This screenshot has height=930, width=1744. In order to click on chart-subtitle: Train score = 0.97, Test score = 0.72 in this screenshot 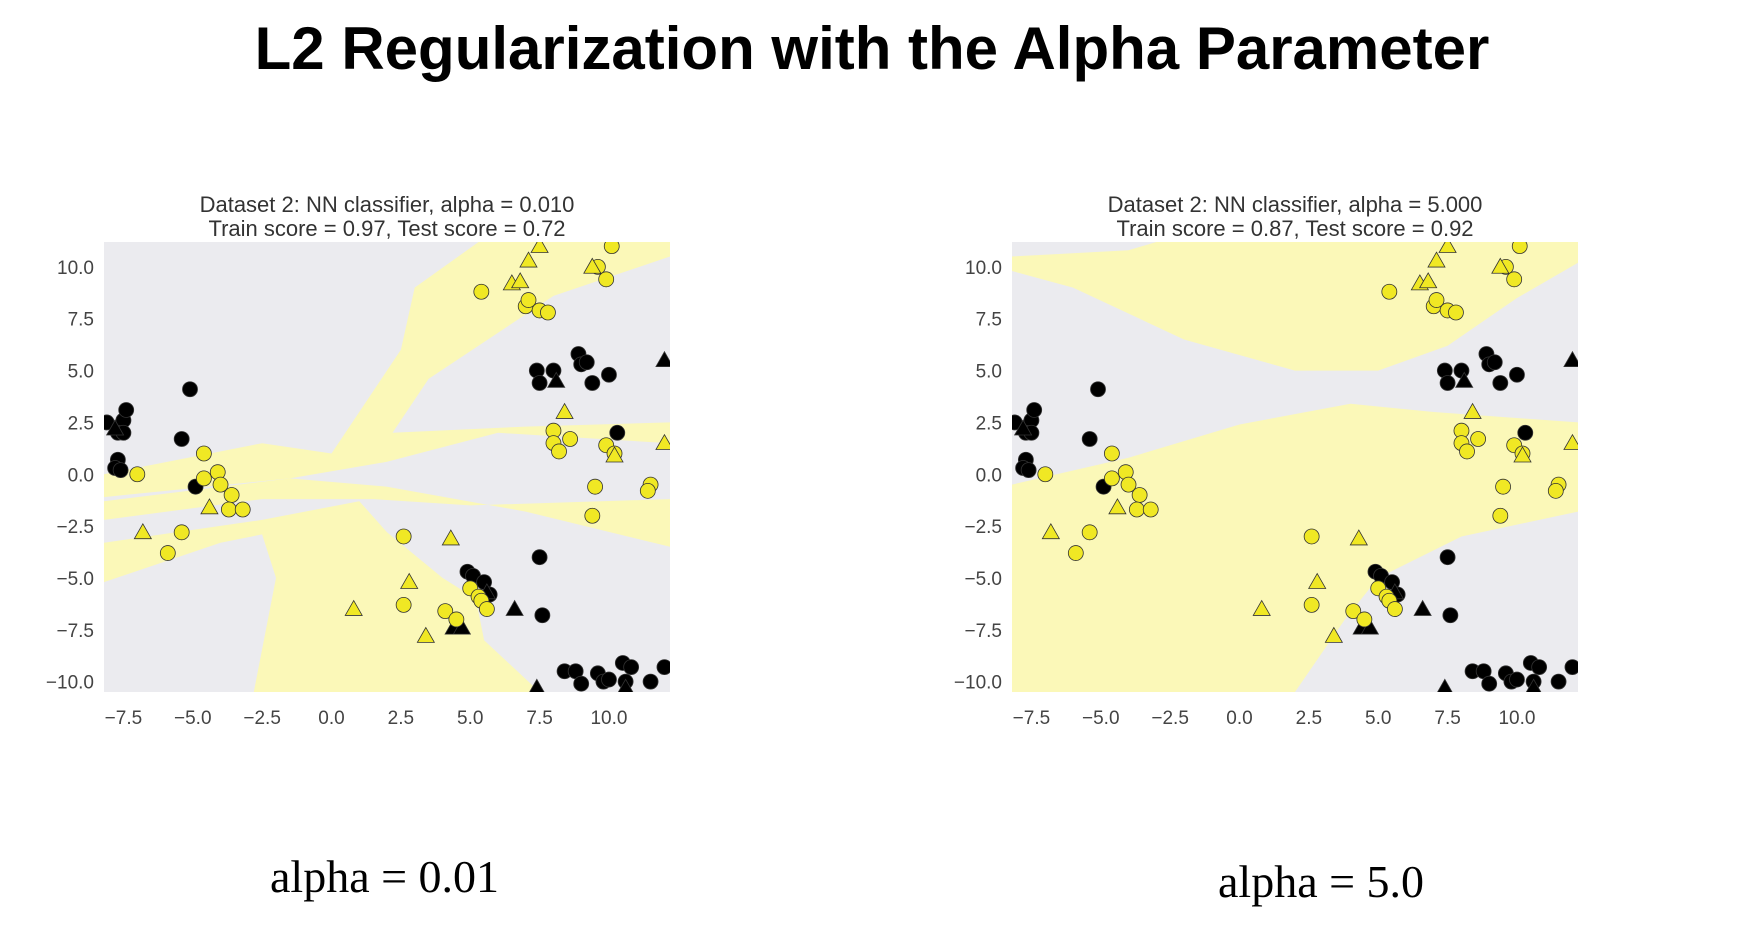, I will do `click(386, 228)`.